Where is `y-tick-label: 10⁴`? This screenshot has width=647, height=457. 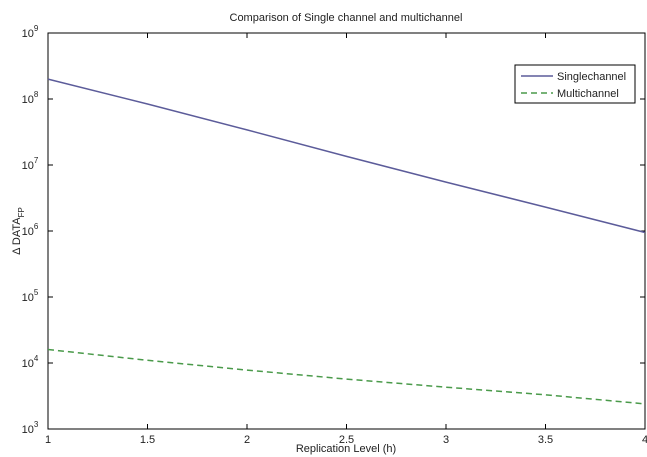 y-tick-label: 10⁴ is located at coordinates (30, 362).